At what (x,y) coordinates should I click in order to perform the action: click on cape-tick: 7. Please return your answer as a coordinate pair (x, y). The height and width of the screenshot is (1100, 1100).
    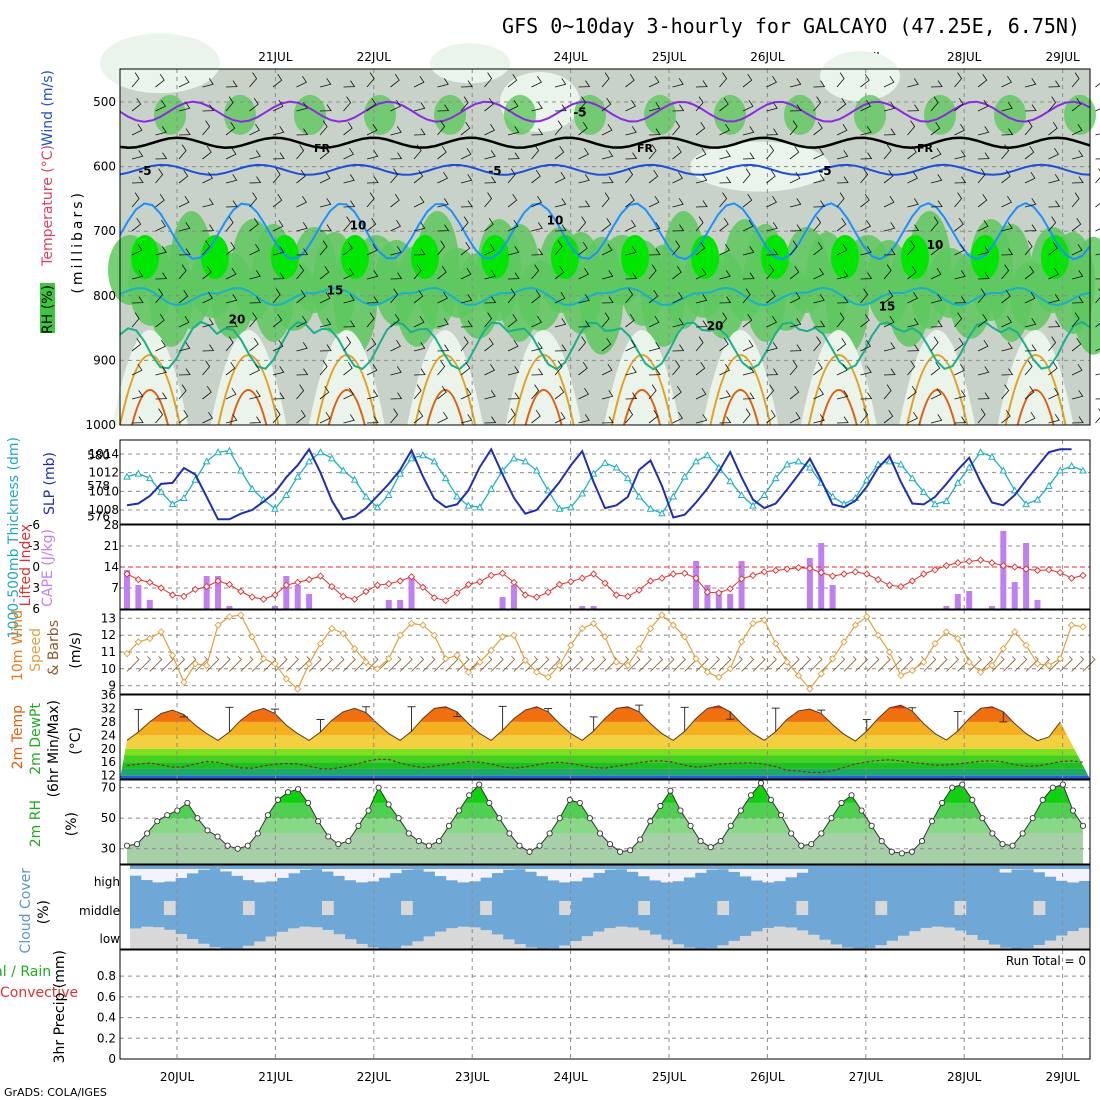
    Looking at the image, I should click on (115, 588).